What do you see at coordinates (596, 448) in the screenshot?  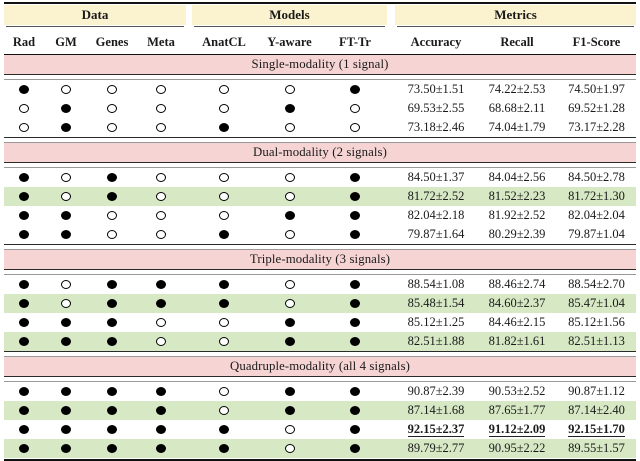 I see `metric-cell: 89.55±1.57` at bounding box center [596, 448].